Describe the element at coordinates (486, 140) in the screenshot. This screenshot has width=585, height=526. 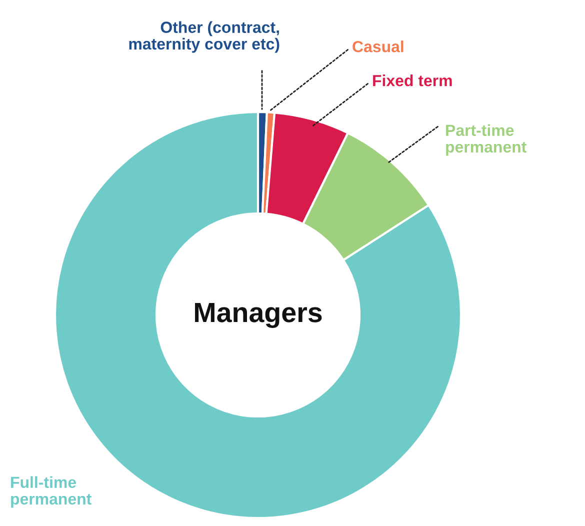
I see `slice-label: Part-time permanent` at that location.